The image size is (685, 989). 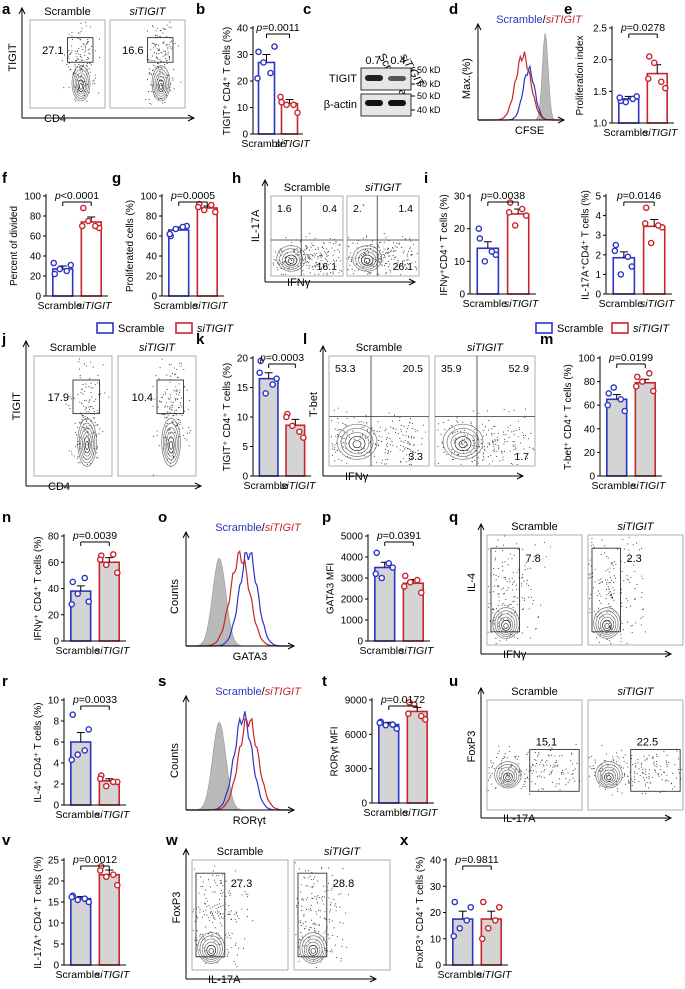 What do you see at coordinates (54, 589) in the screenshot?
I see `y-tick-label: 40` at bounding box center [54, 589].